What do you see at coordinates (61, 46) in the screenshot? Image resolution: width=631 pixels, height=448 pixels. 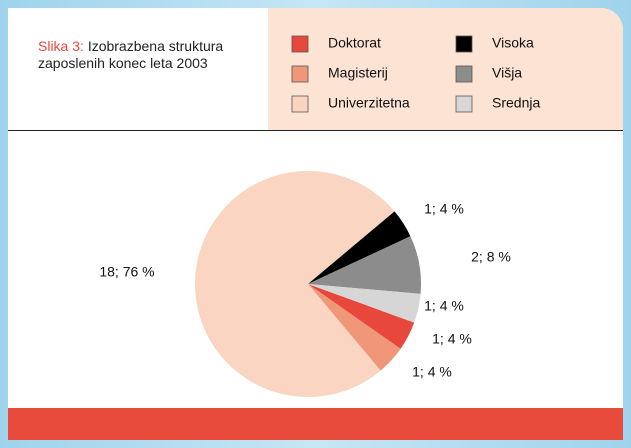 I see `figure-label: Slika 3:` at bounding box center [61, 46].